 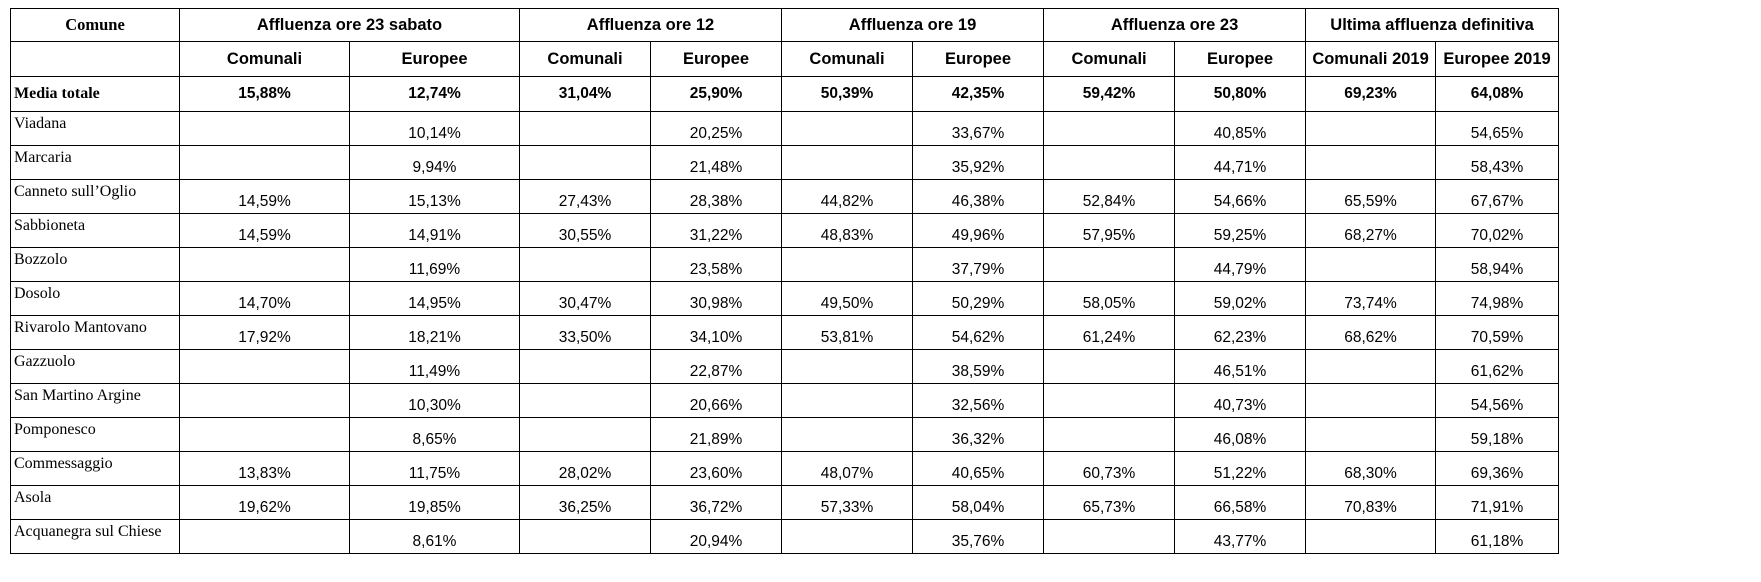 What do you see at coordinates (978, 468) in the screenshot?
I see `turnout-cell: 40,65%` at bounding box center [978, 468].